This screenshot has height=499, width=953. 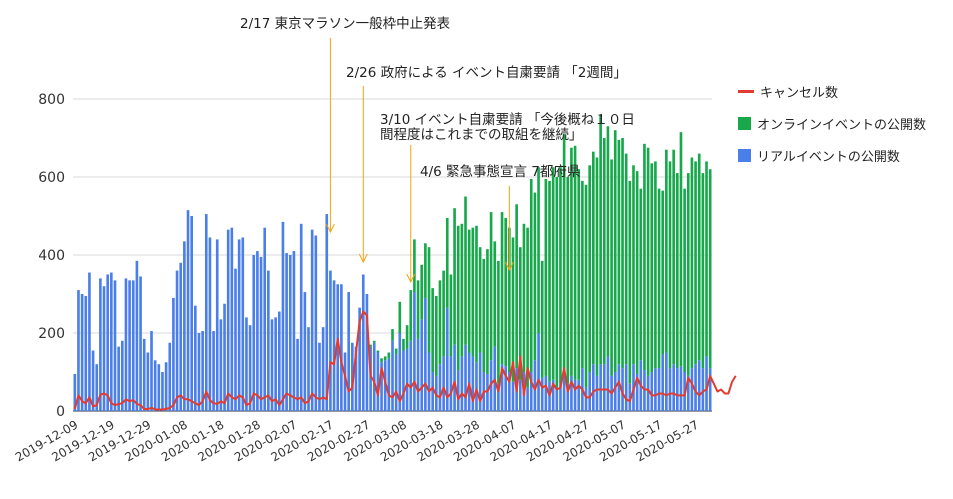 What do you see at coordinates (746, 91) in the screenshot?
I see `legend-swatch-cancel` at bounding box center [746, 91].